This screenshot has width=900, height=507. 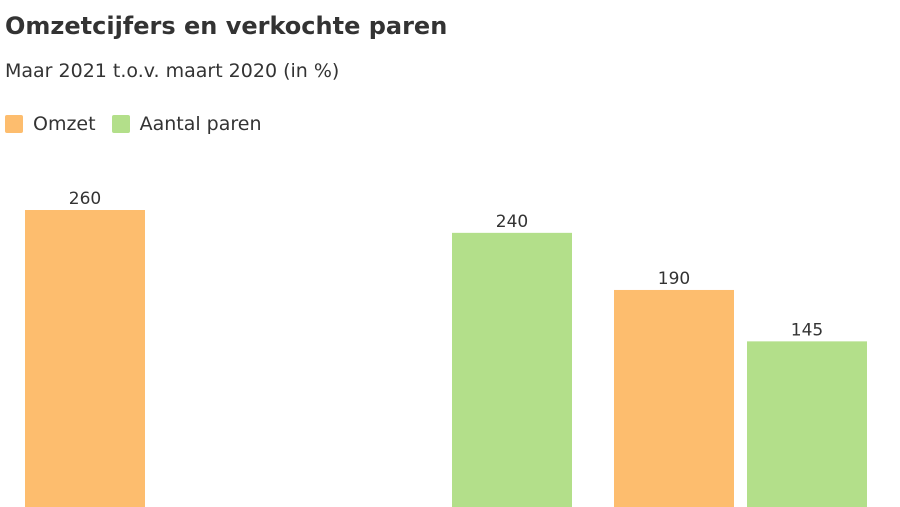 What do you see at coordinates (172, 71) in the screenshot?
I see `chart-subtitle: Maar 2021 t.o.v. maart 2020 (in %)` at bounding box center [172, 71].